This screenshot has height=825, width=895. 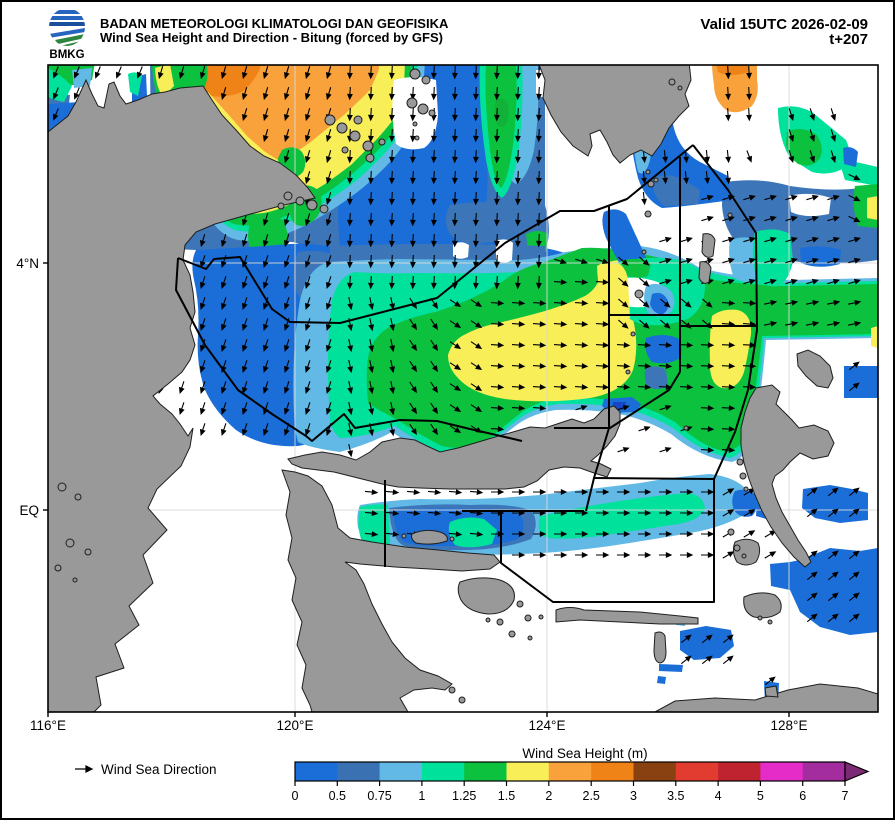 I want to click on svg-text: 4, so click(x=718, y=796).